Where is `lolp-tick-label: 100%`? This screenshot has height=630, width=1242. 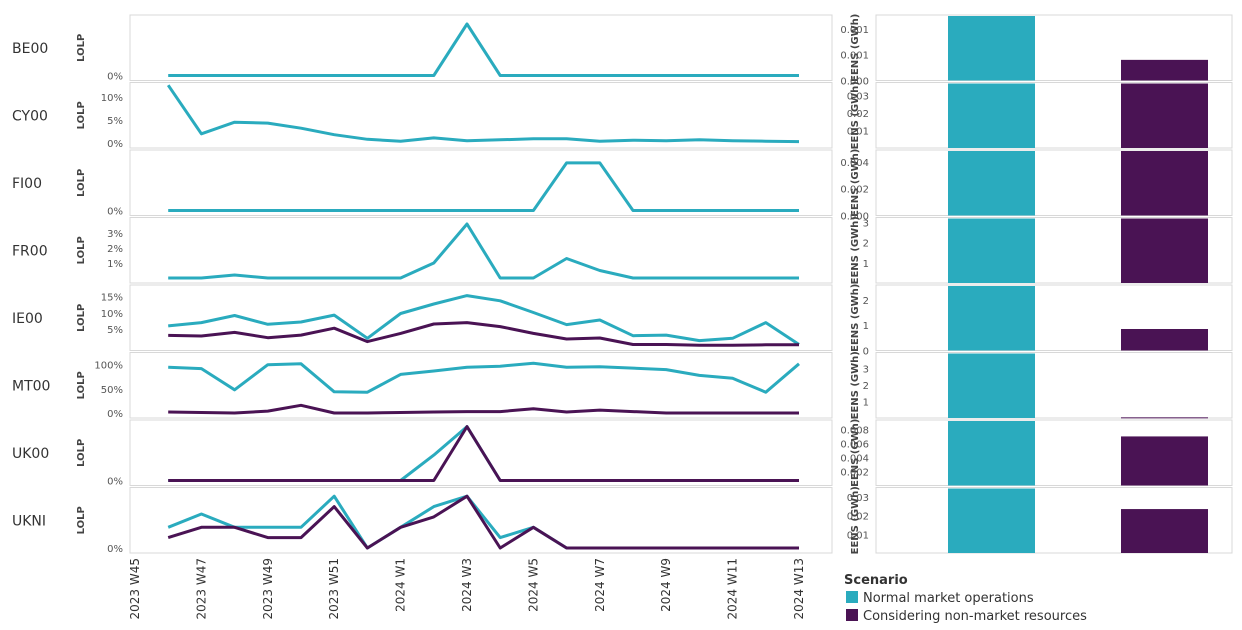
lolp-tick-label: 100% is located at coordinates (108, 366).